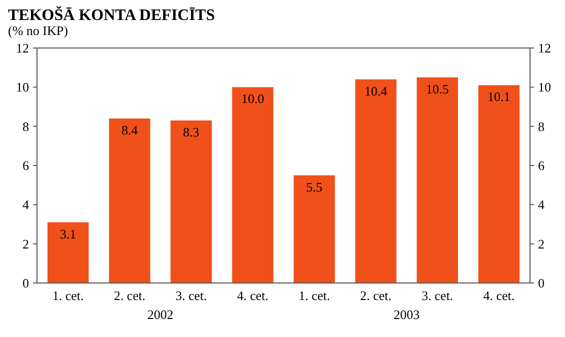 The width and height of the screenshot is (565, 337). What do you see at coordinates (25, 283) in the screenshot?
I see `y-tick-label: 0` at bounding box center [25, 283].